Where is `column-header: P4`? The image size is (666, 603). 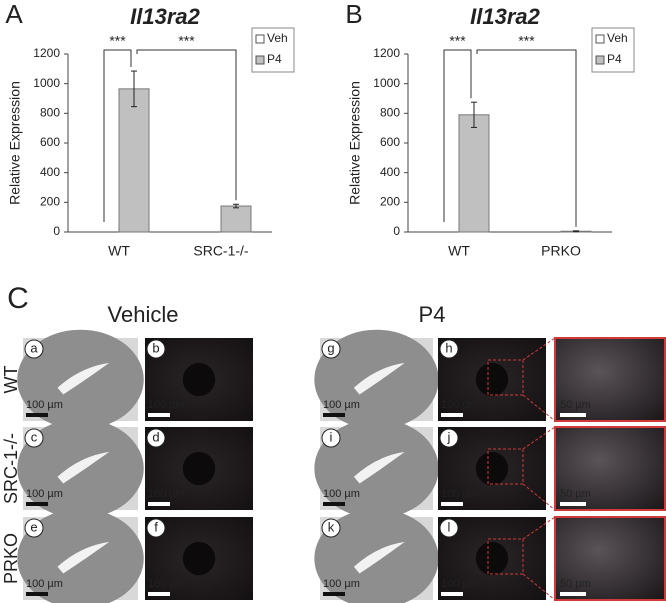
column-header: P4 is located at coordinates (432, 314).